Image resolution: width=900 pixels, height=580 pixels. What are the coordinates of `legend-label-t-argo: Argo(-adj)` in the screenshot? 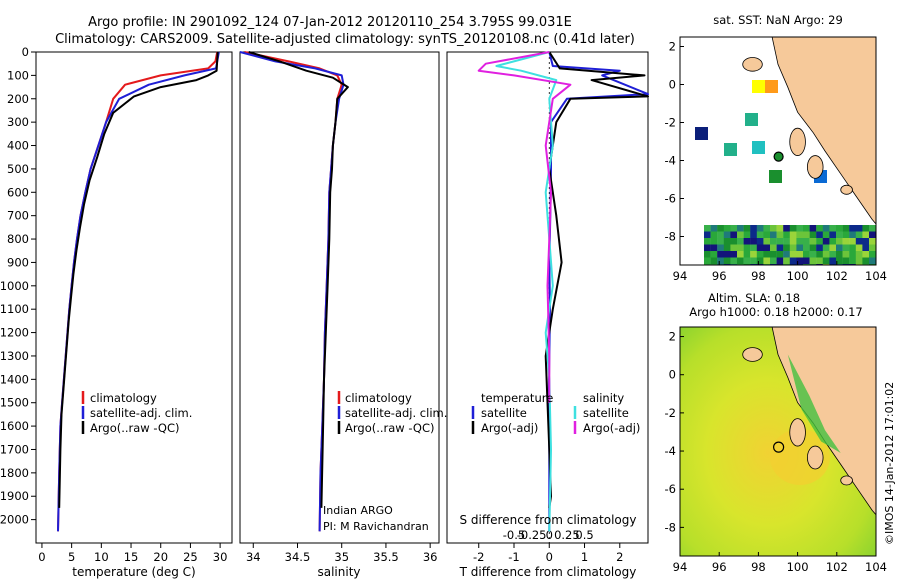 It's located at (509, 428).